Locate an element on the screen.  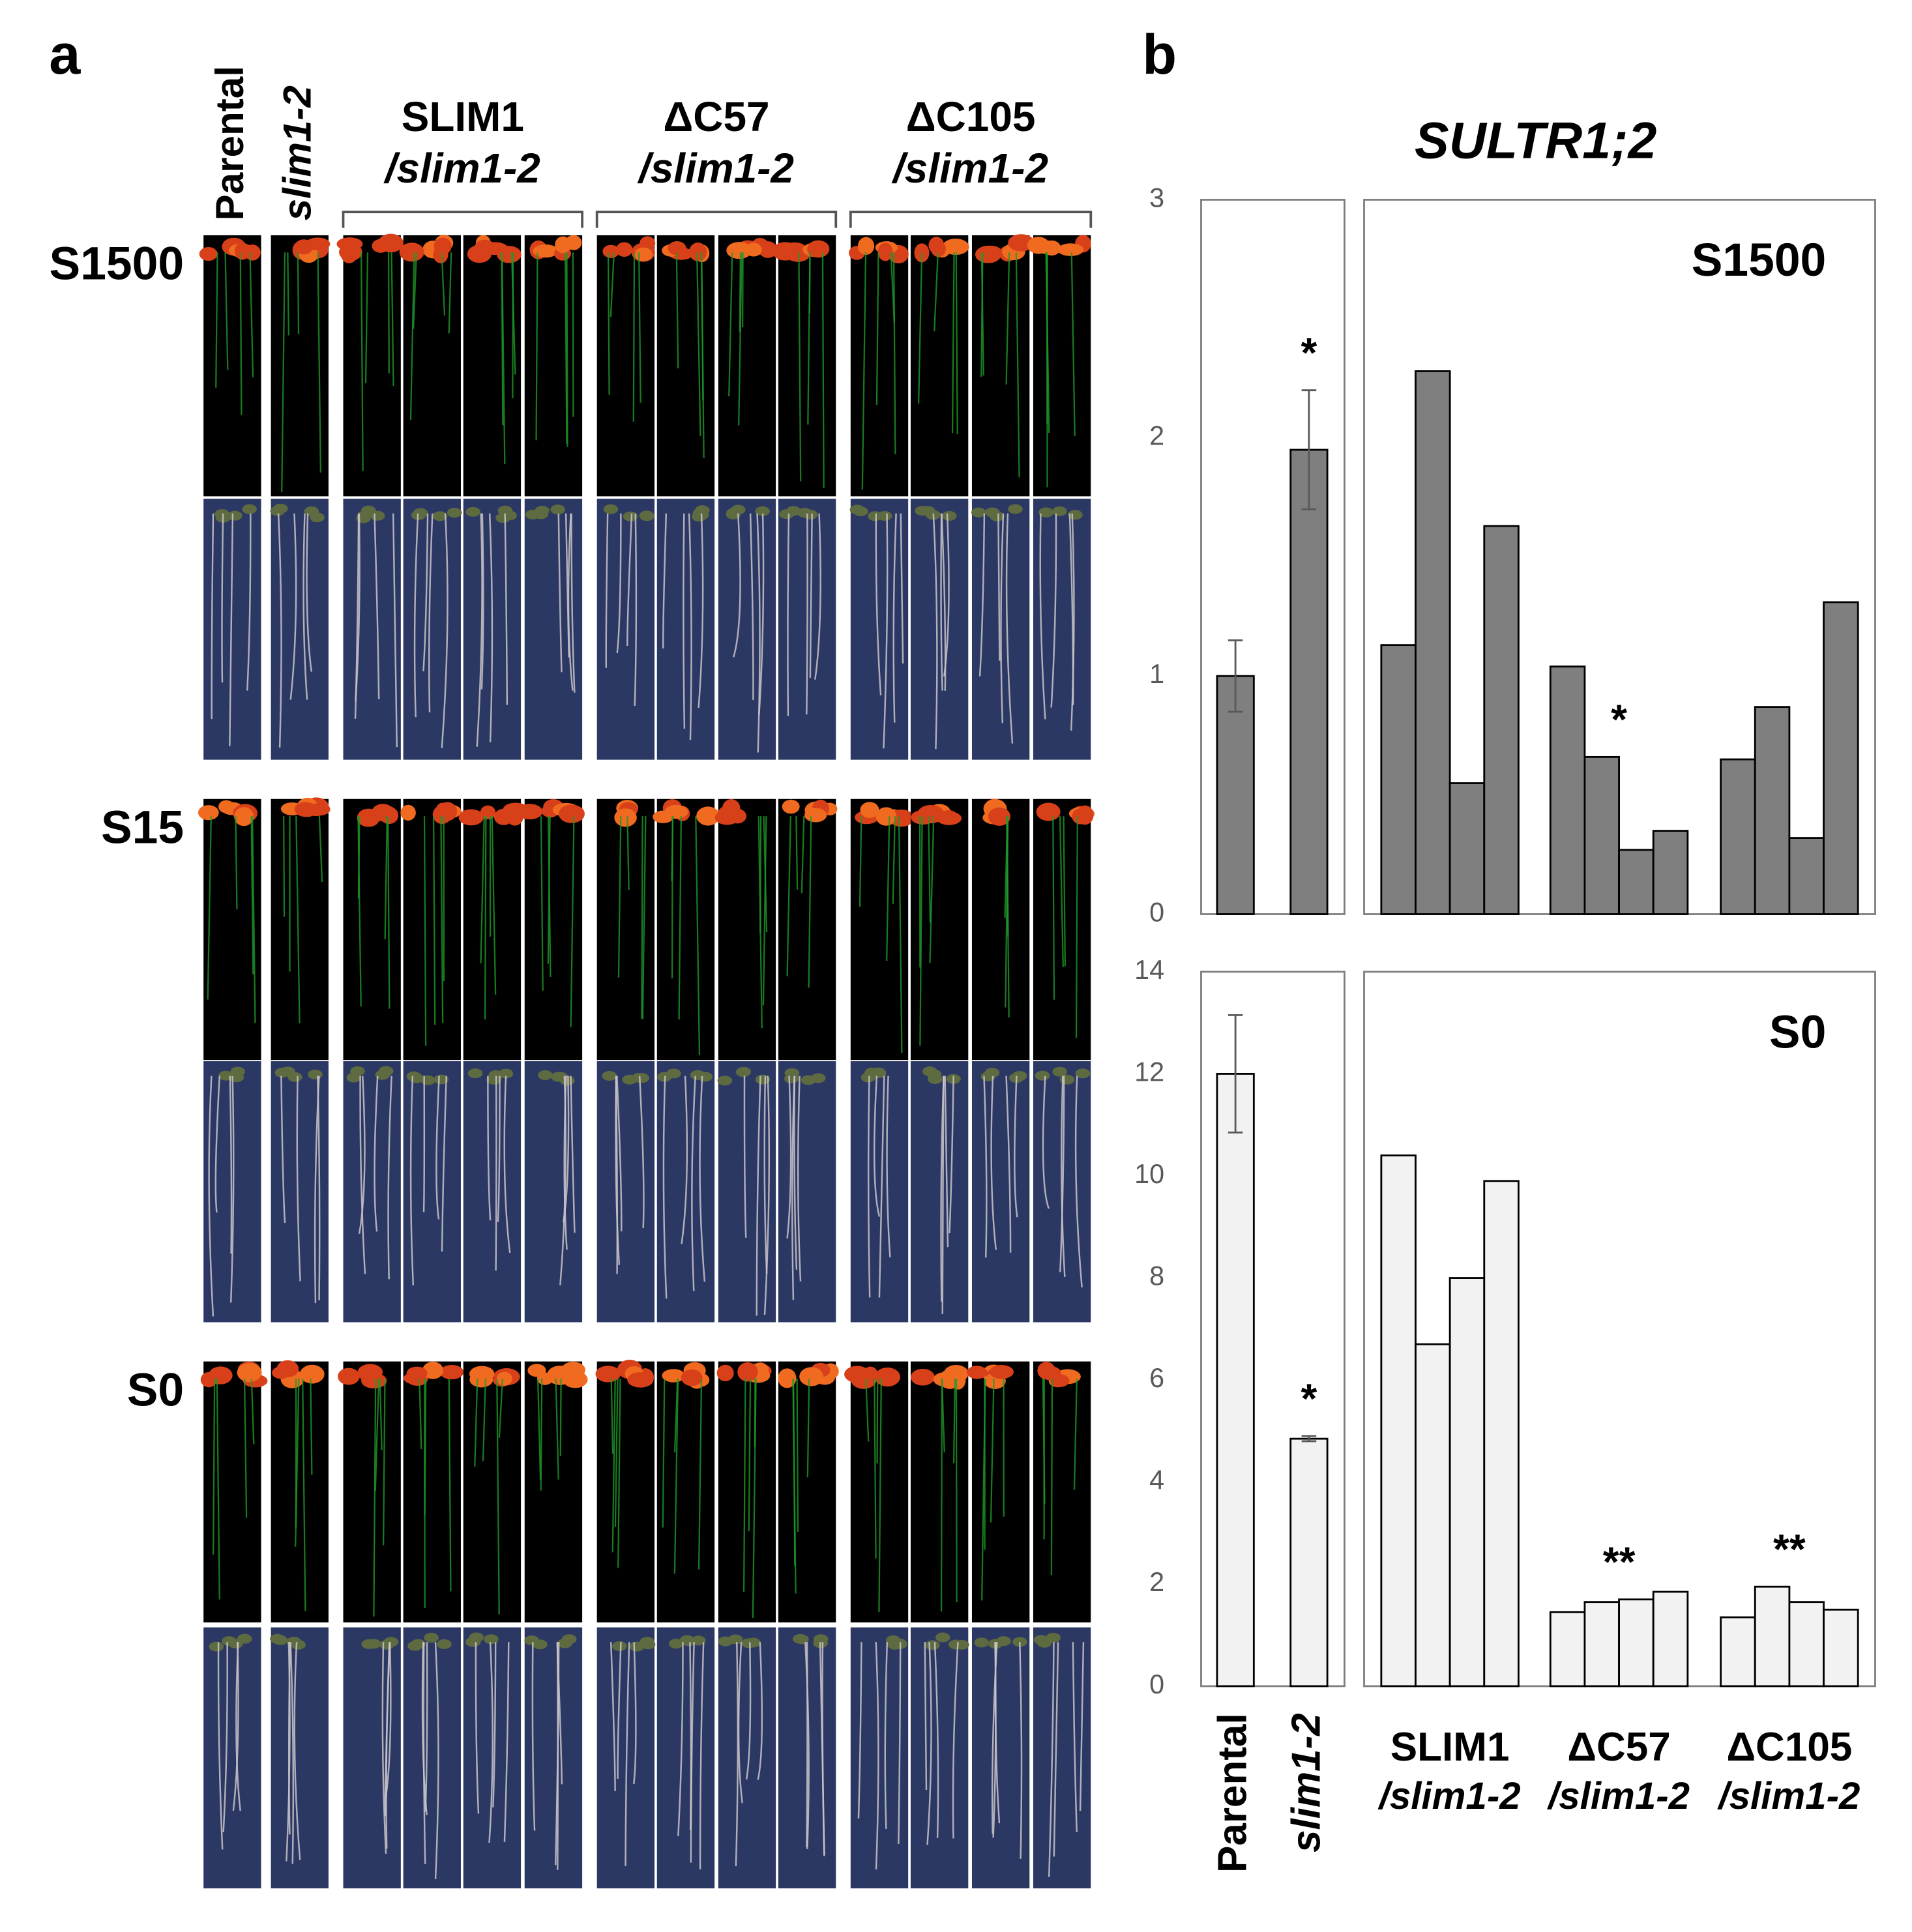
row-label: S1500 is located at coordinates (117, 264).